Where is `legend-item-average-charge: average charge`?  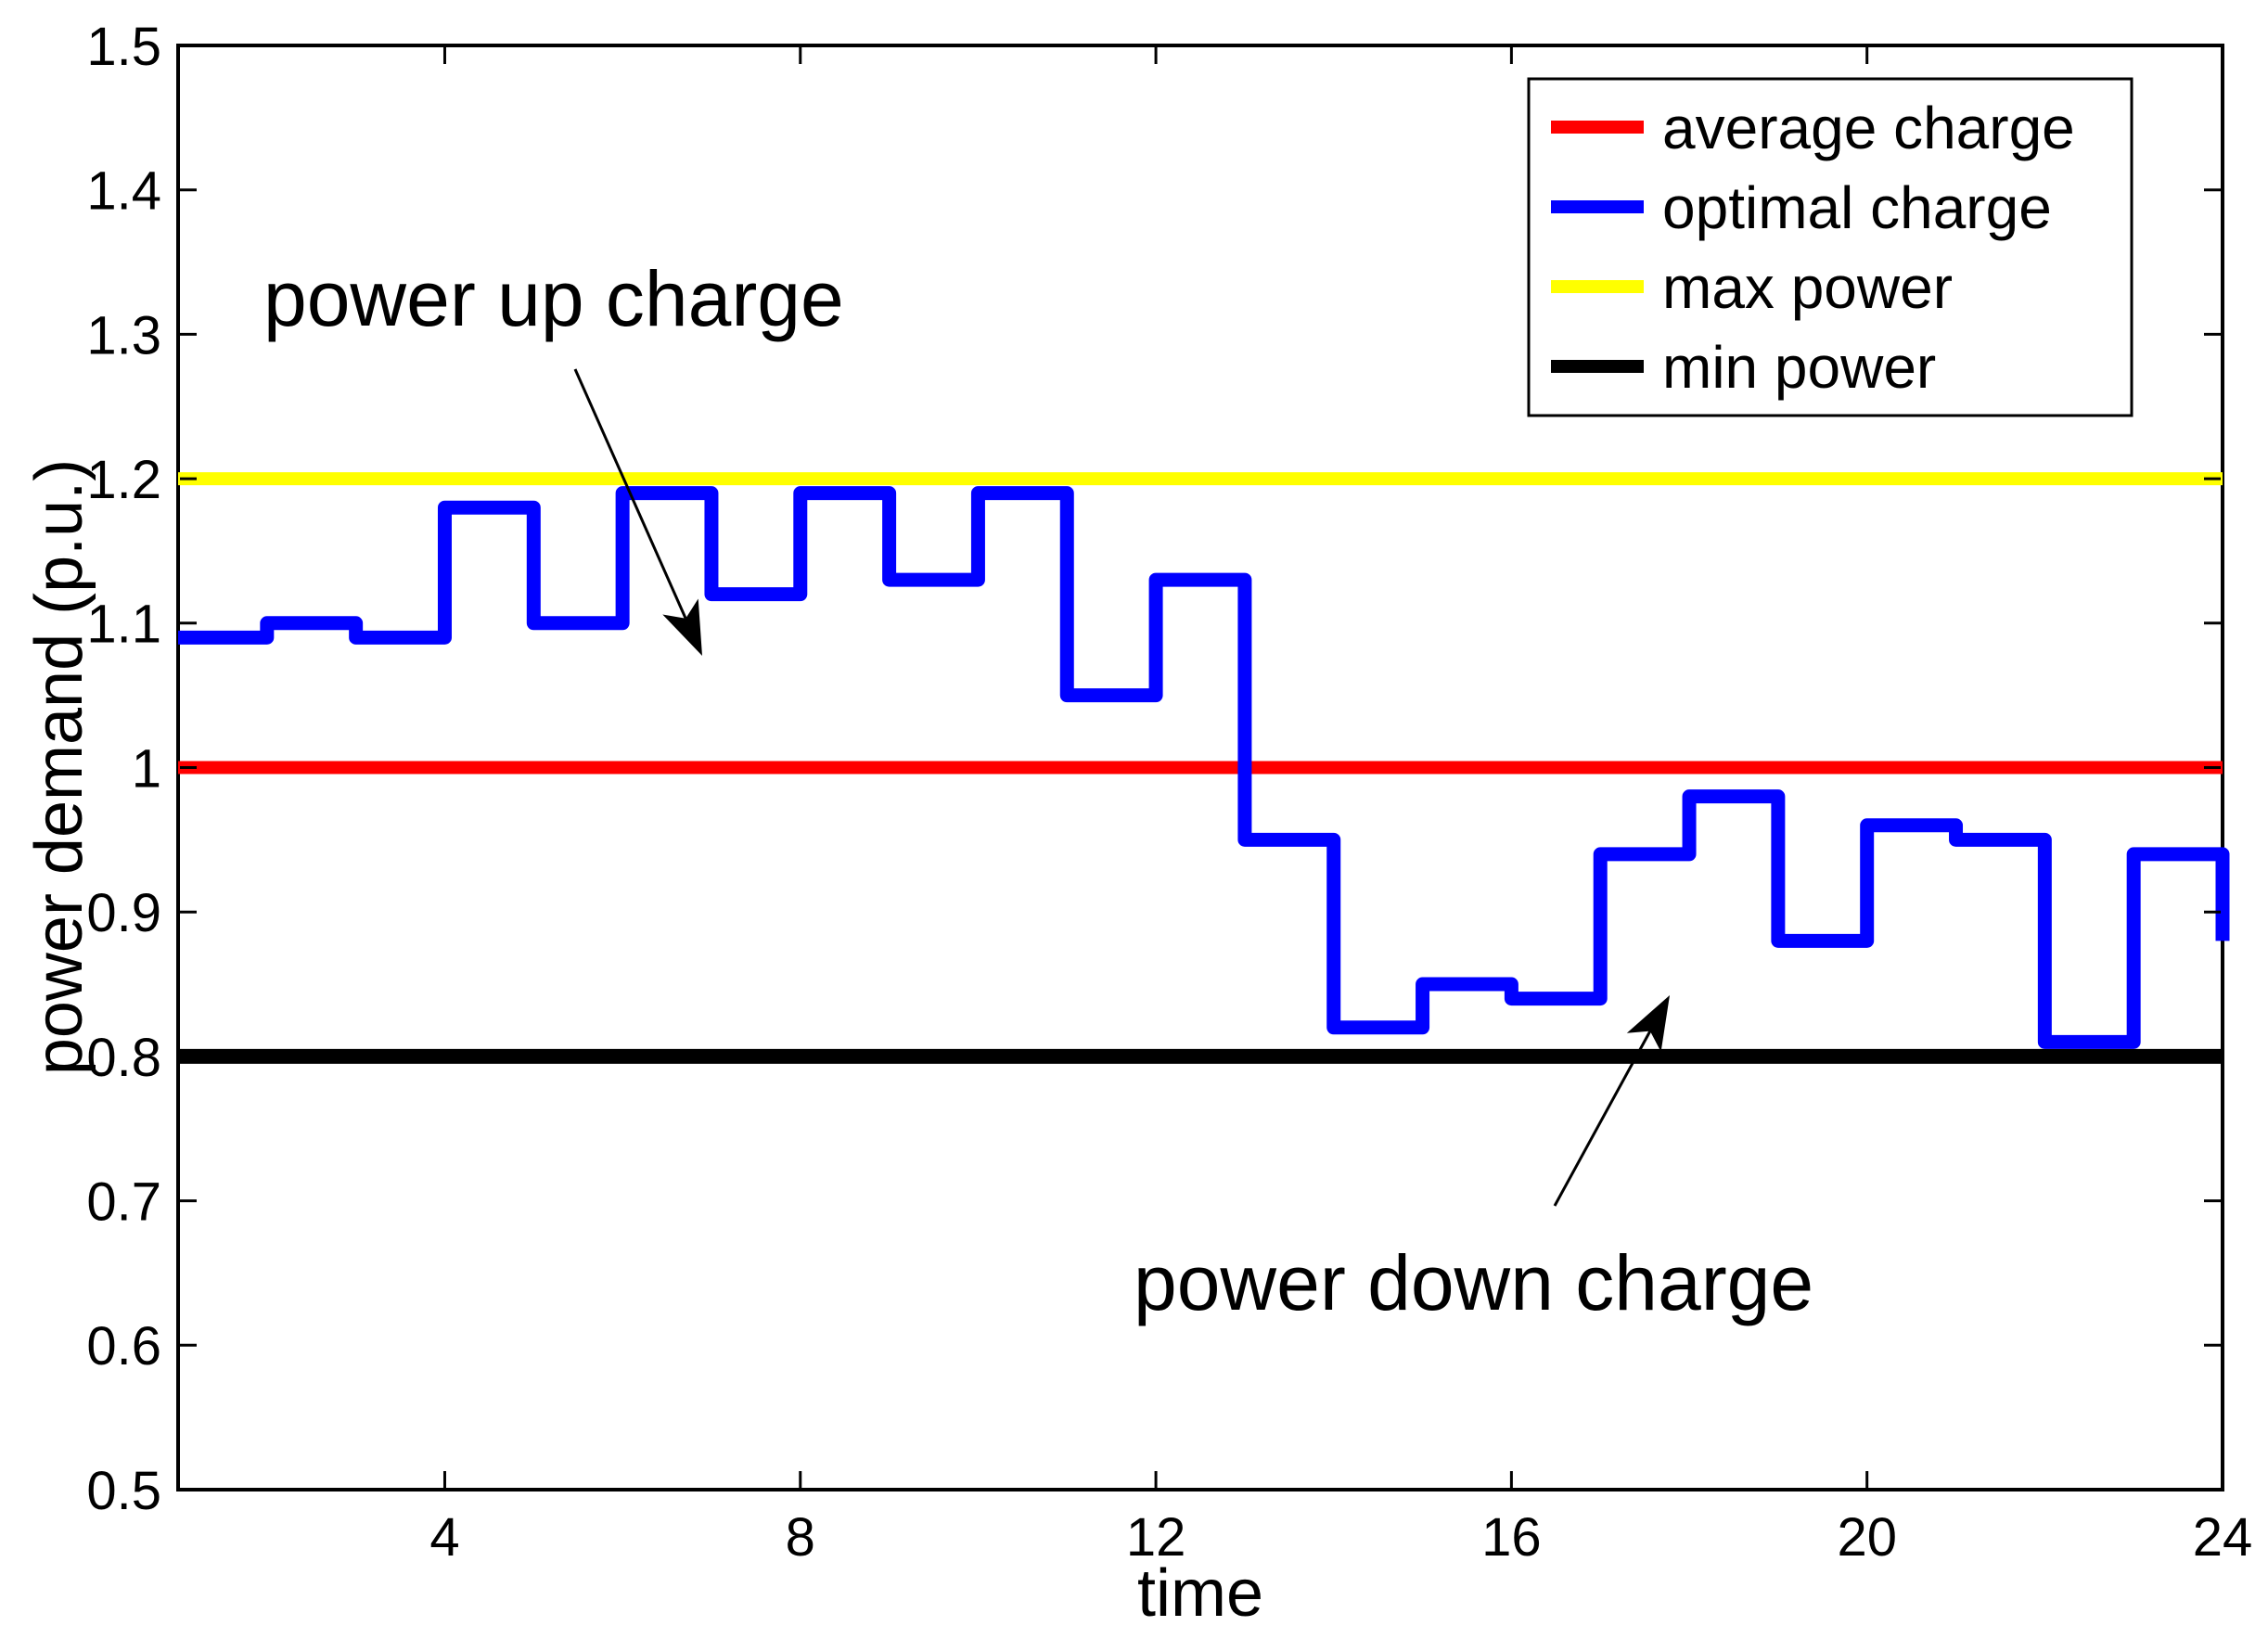 legend-item-average-charge: average charge is located at coordinates (1813, 128).